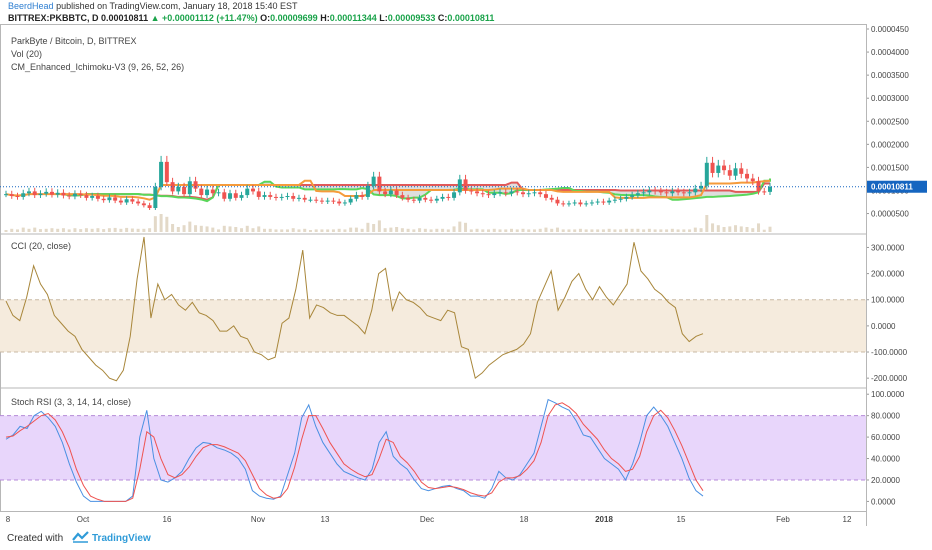 The height and width of the screenshot is (550, 932). Describe the element at coordinates (388, 183) in the screenshot. I see `candles` at that location.